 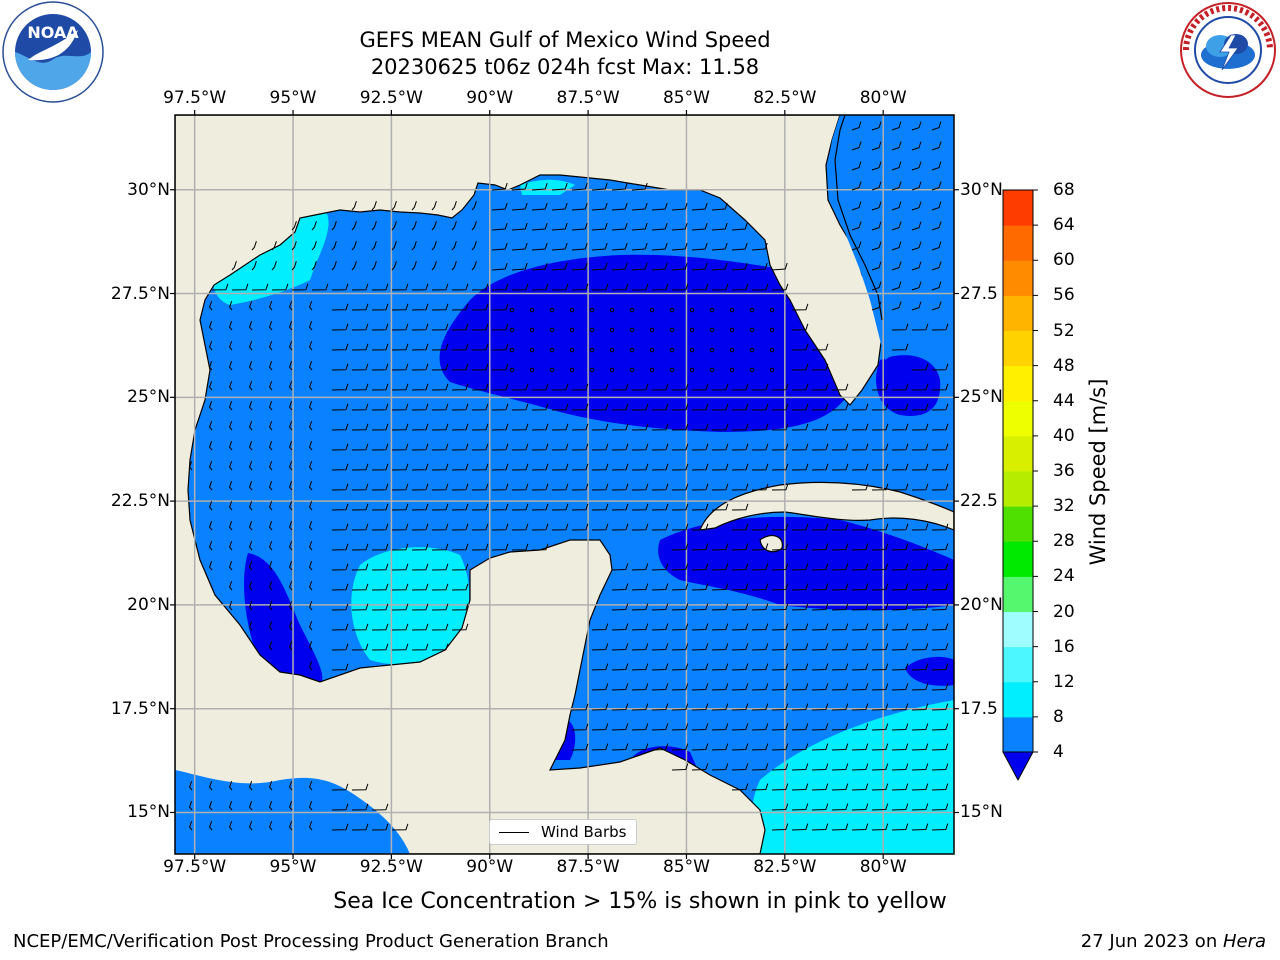 What do you see at coordinates (929, 671) in the screenshot?
I see `calm-region-caribbean-east` at bounding box center [929, 671].